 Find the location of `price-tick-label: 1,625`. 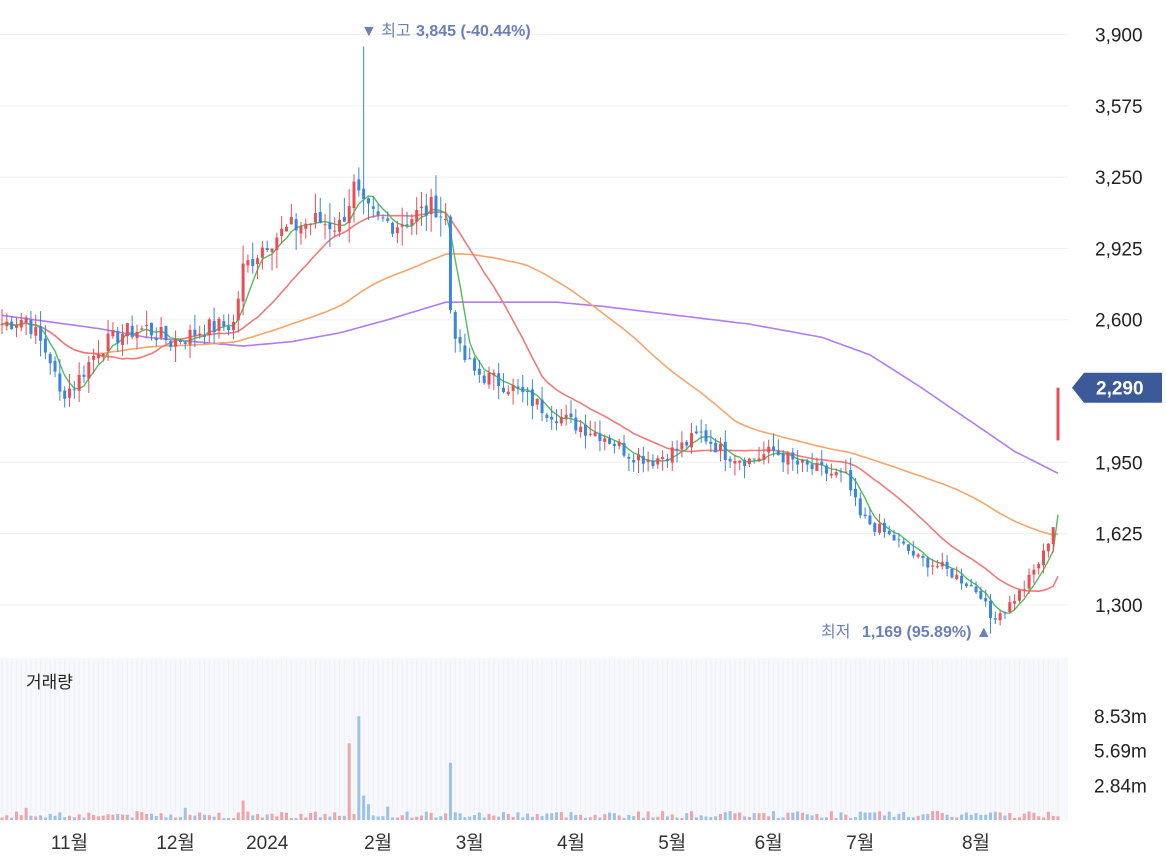

price-tick-label: 1,625 is located at coordinates (1119, 535).